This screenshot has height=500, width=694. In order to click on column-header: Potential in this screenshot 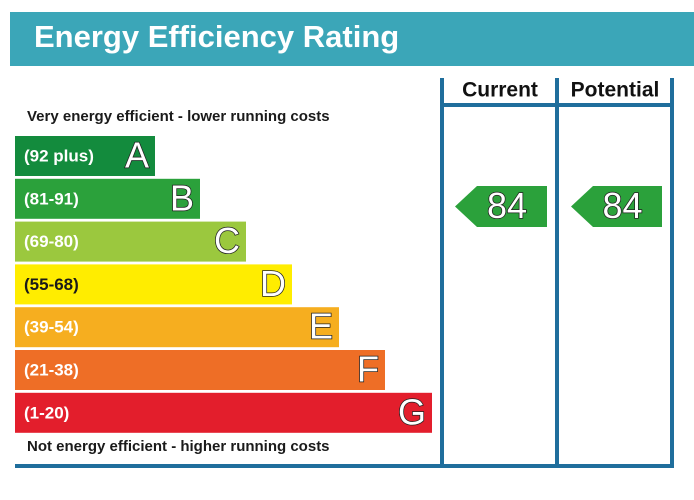, I will do `click(615, 90)`.